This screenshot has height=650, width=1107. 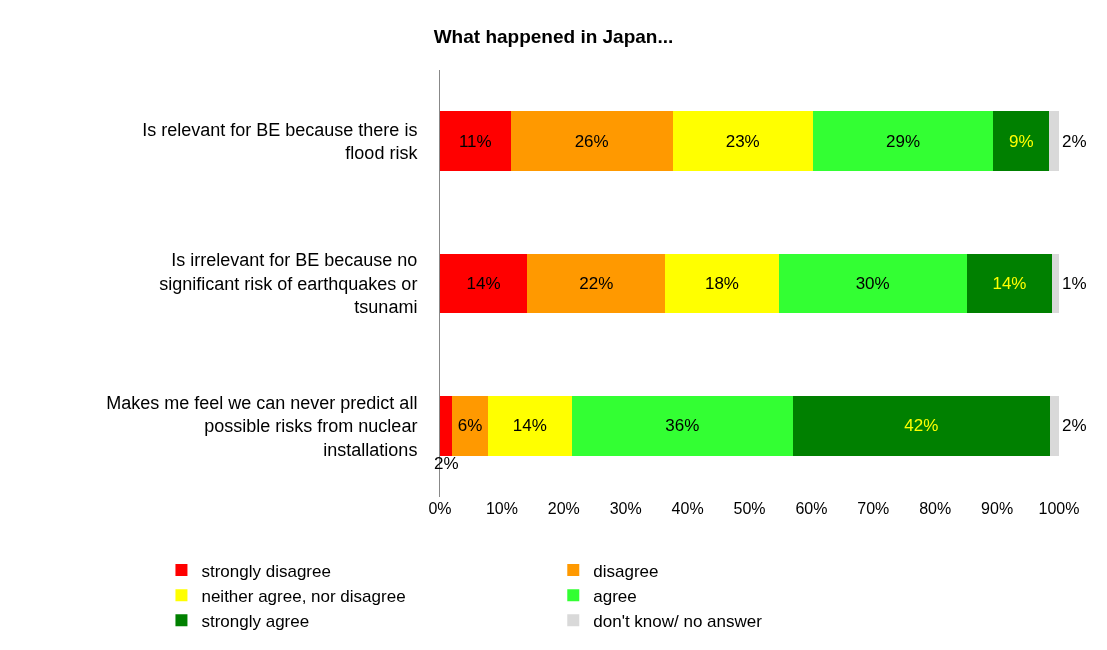 I want to click on x-tick-label: 30%, so click(x=625, y=508).